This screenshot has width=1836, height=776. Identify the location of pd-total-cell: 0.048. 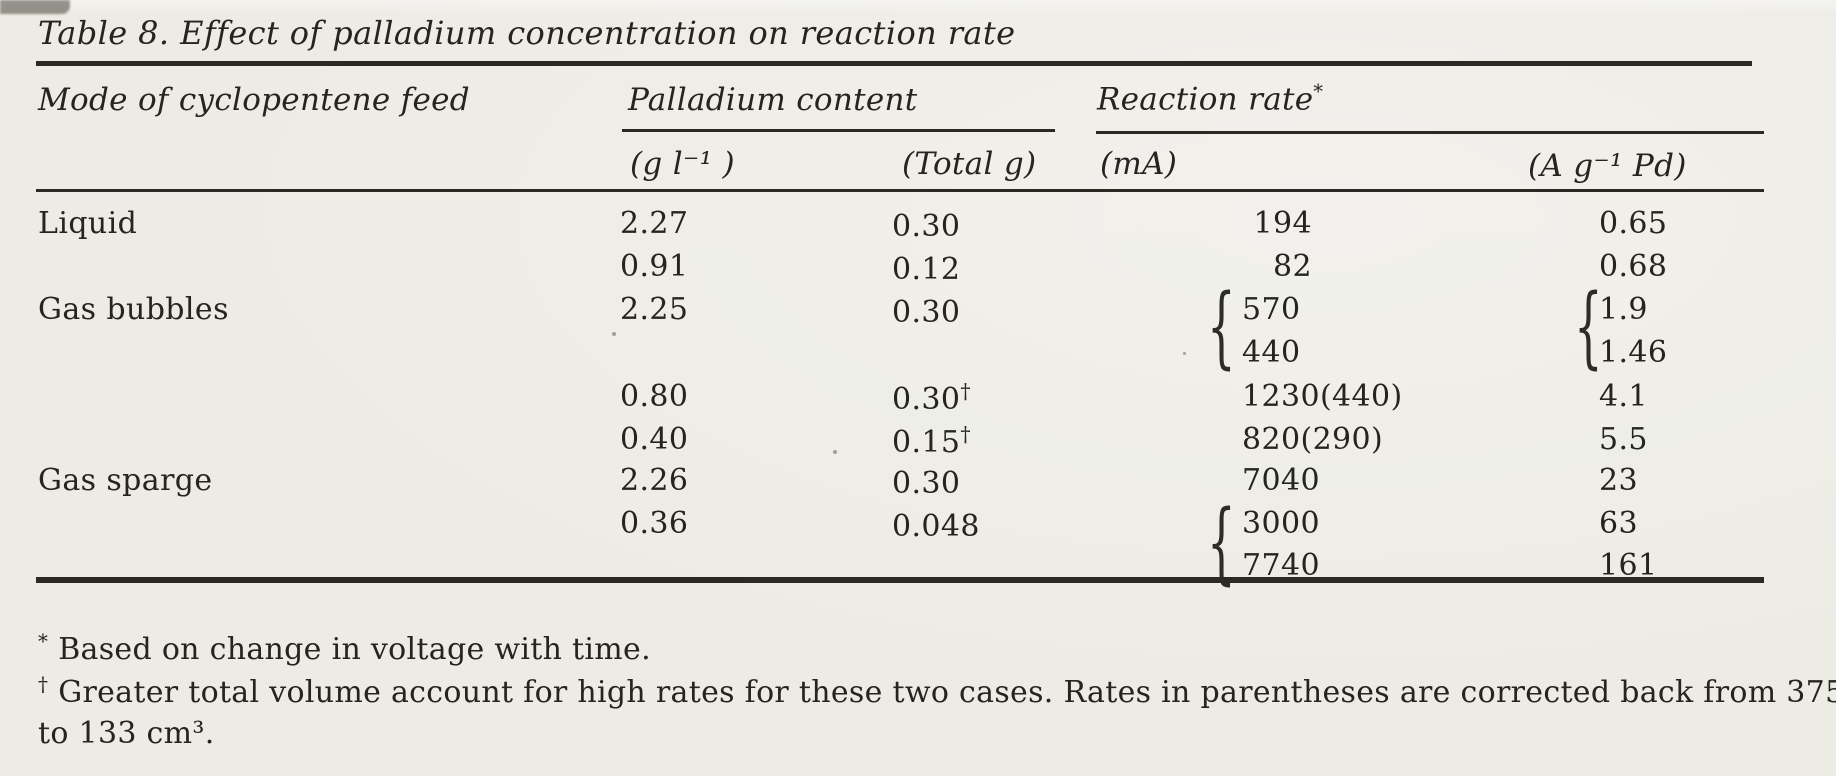
(936, 525).